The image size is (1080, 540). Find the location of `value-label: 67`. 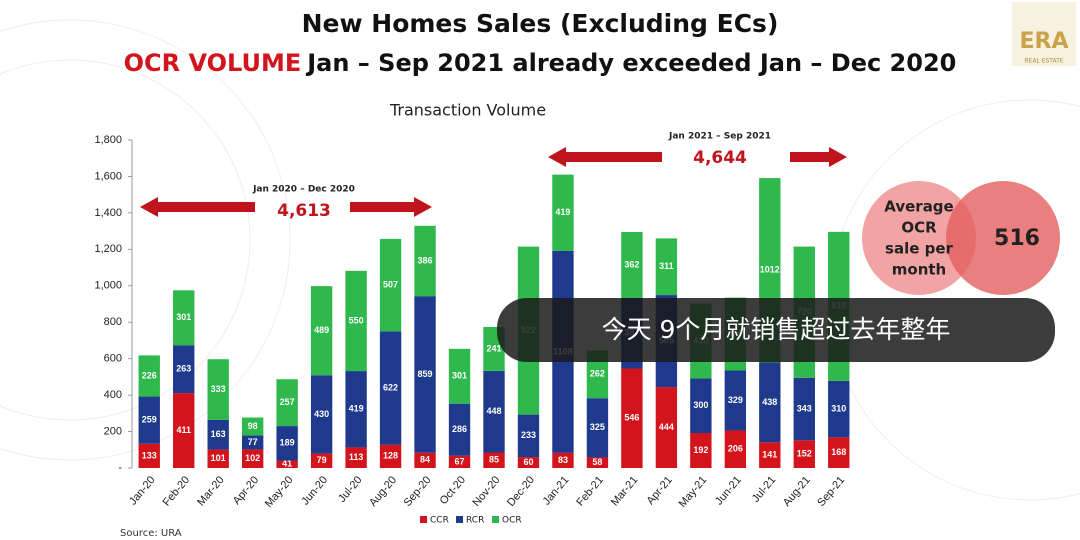

value-label: 67 is located at coordinates (460, 461).